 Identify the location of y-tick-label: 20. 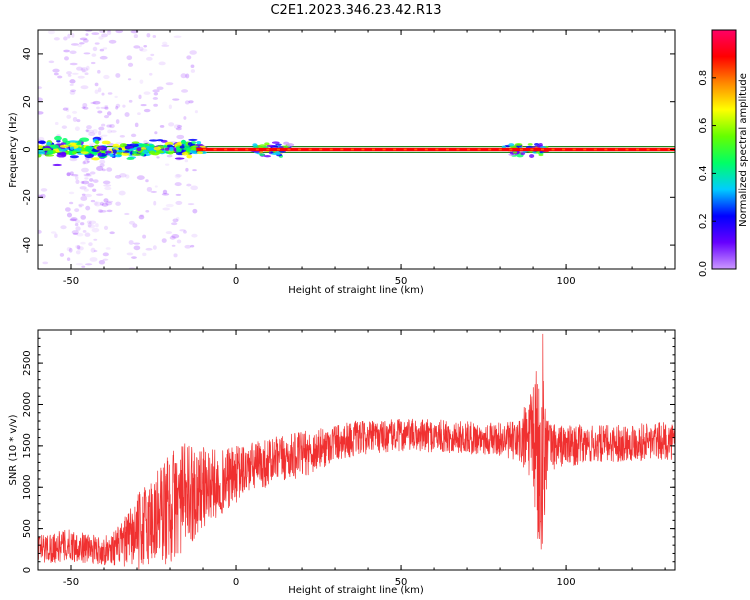
(27, 101).